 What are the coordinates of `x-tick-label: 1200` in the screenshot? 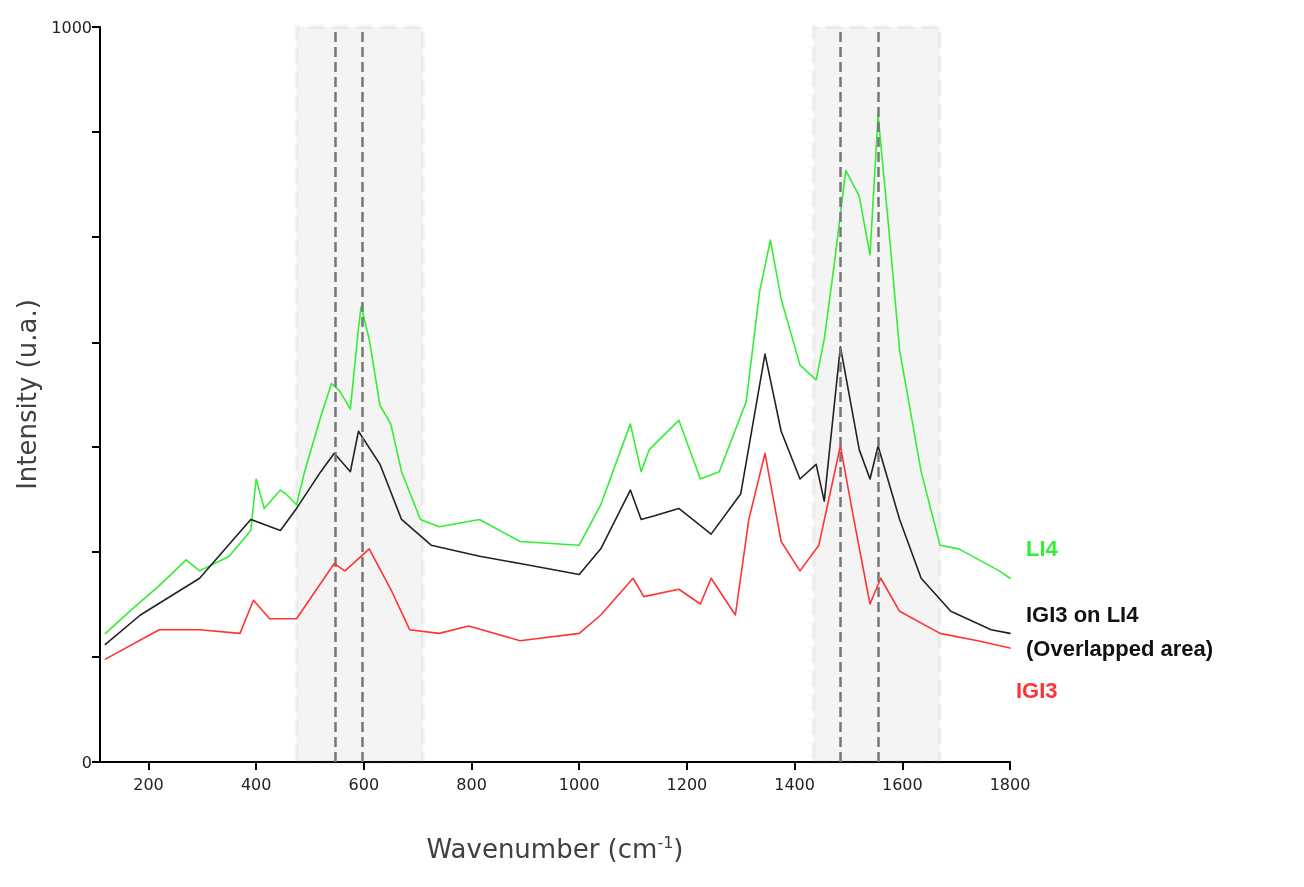 It's located at (687, 784).